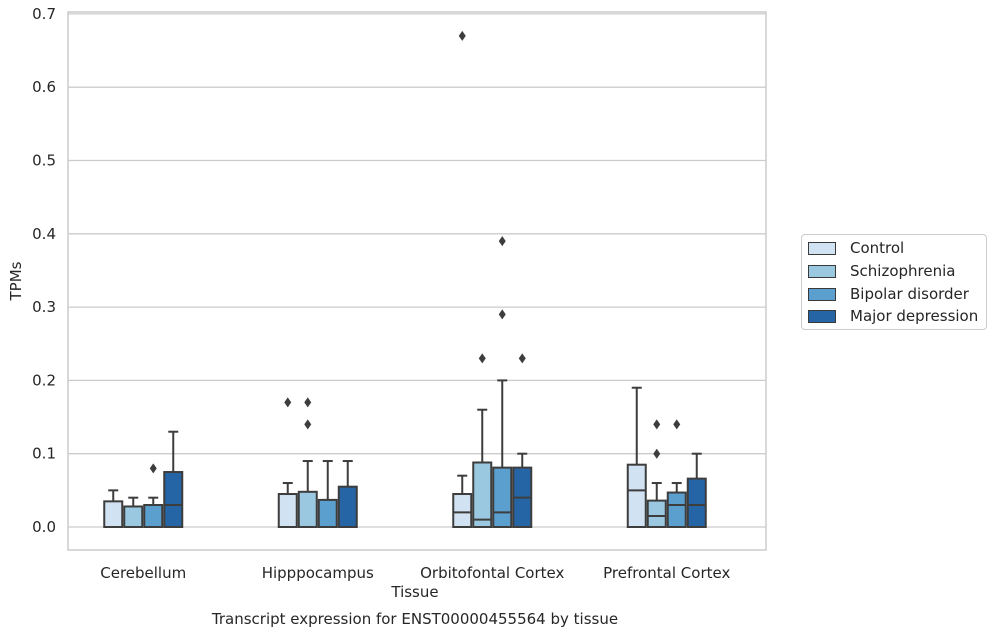  Describe the element at coordinates (656, 473) in the screenshot. I see `box-prefrontal-cortex-schizophrenia` at that location.